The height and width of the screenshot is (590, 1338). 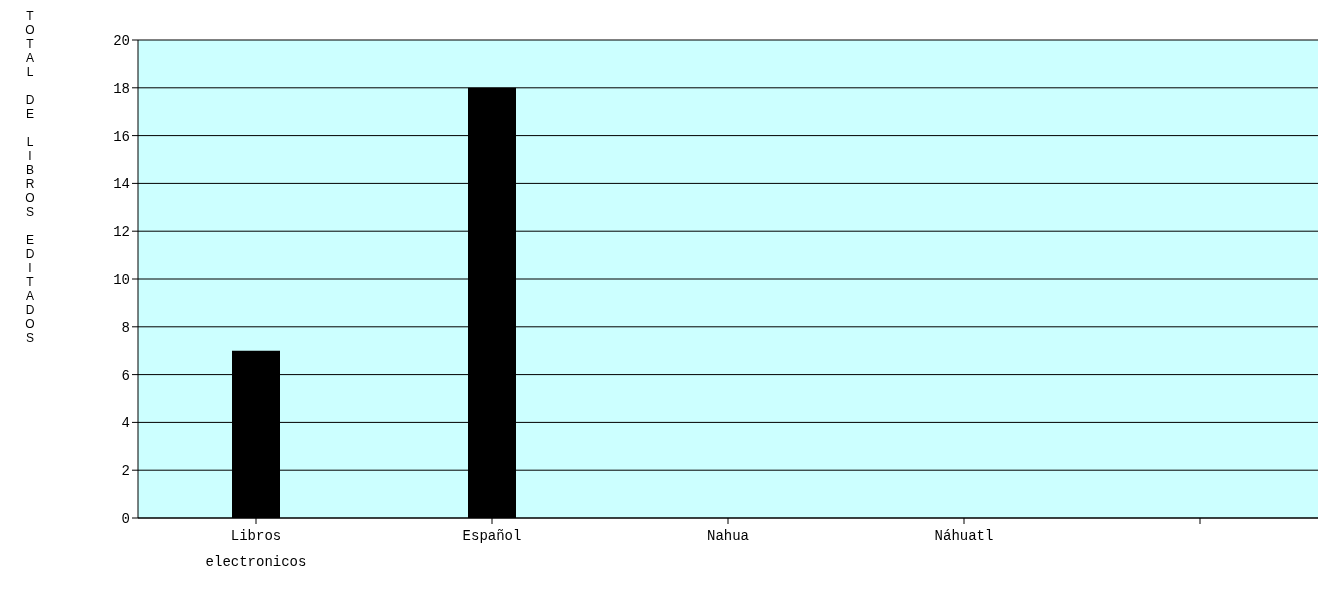 What do you see at coordinates (121, 136) in the screenshot?
I see `y-tick-label: 16` at bounding box center [121, 136].